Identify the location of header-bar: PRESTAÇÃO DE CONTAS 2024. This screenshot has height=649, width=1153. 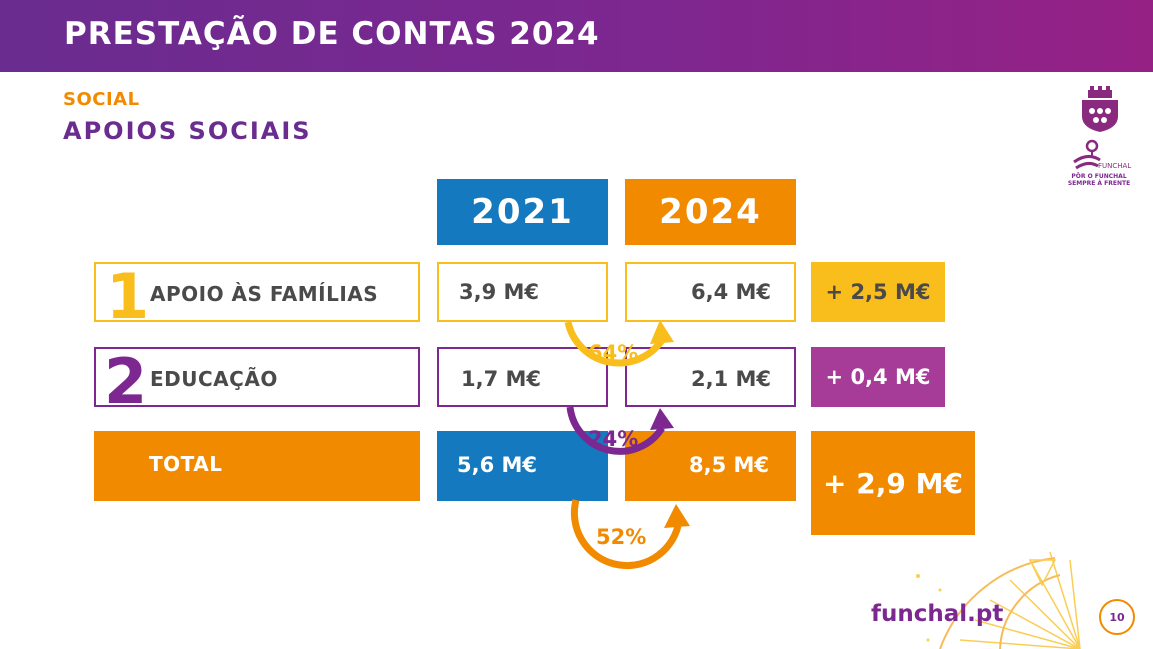
(576, 36).